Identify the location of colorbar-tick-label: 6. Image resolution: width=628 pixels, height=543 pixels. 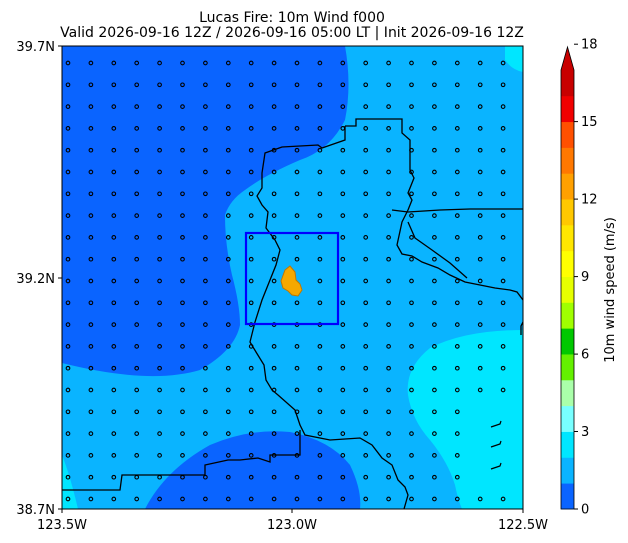
(585, 355).